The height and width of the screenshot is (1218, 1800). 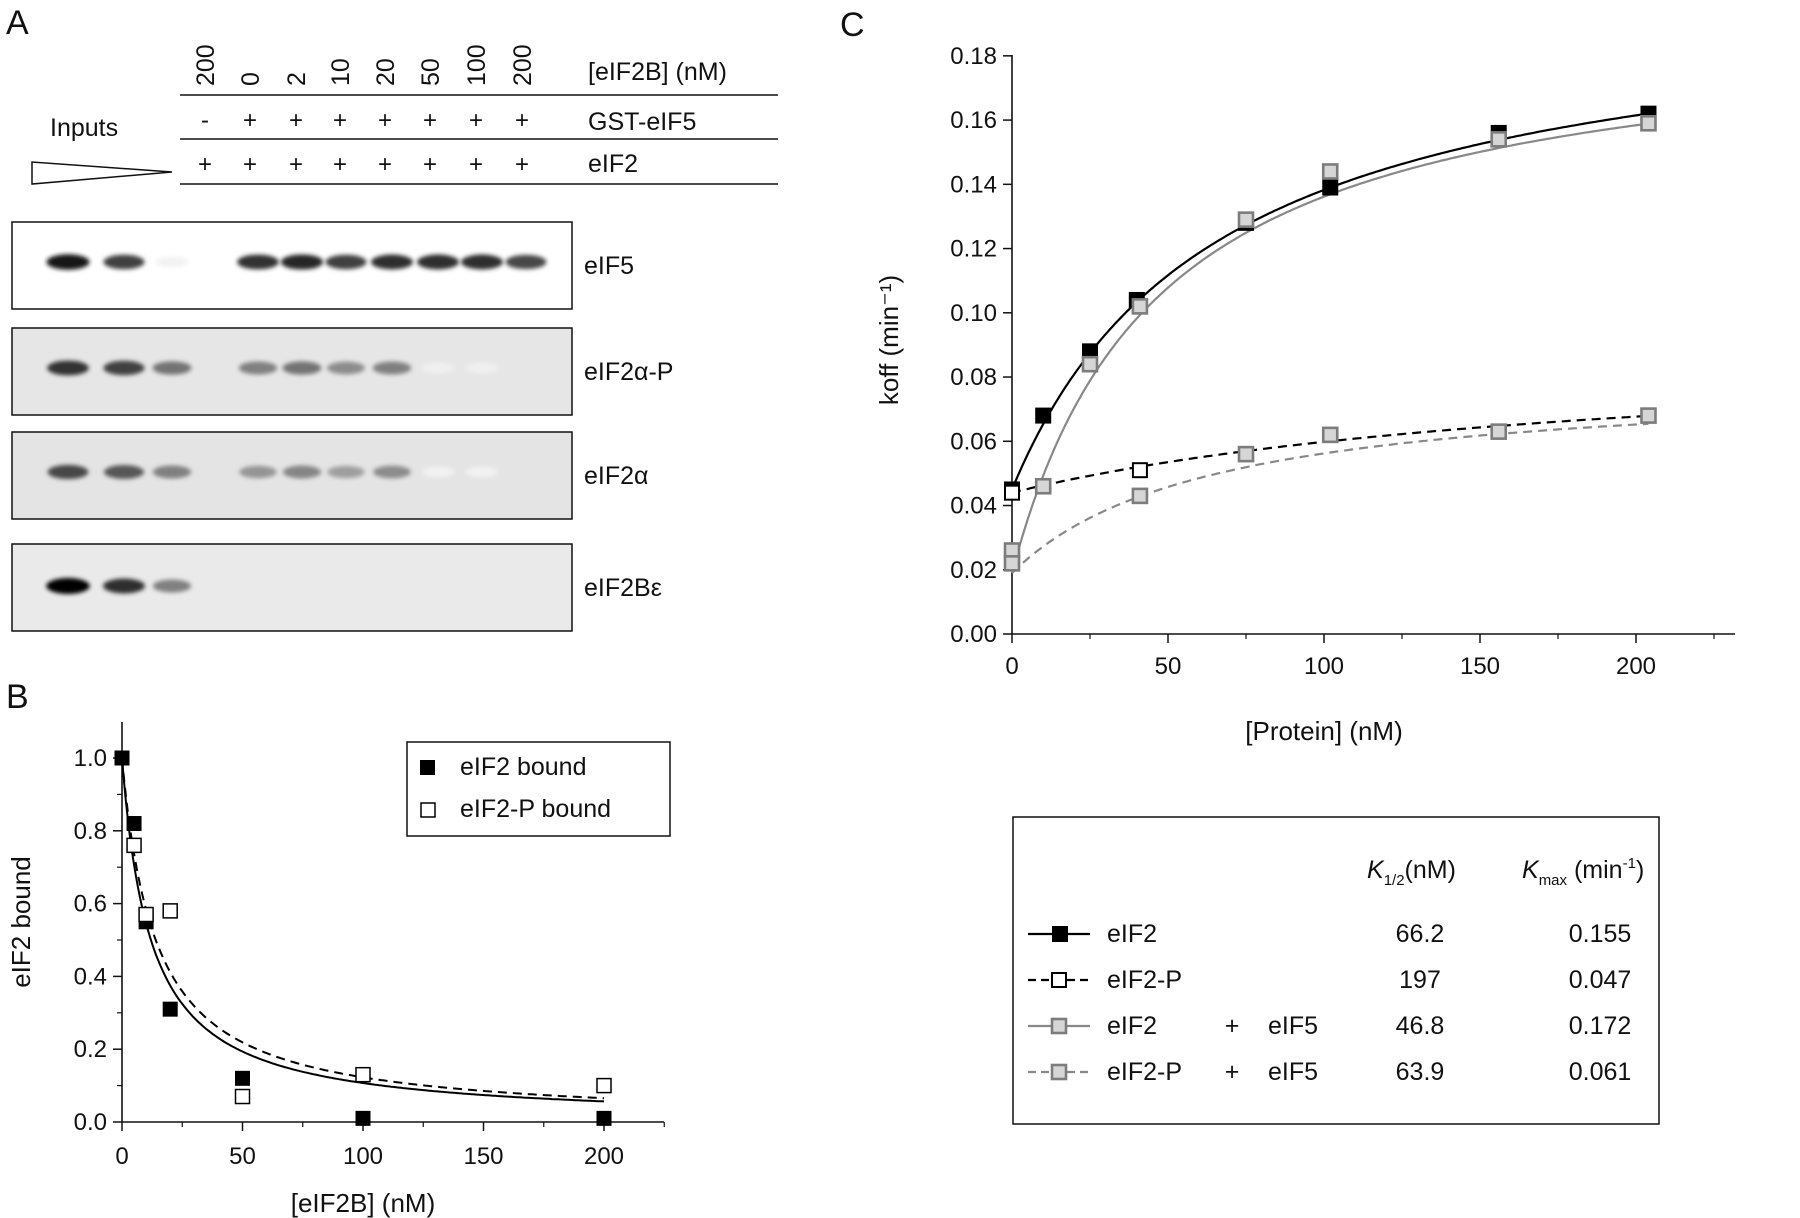 I want to click on x-axis-label: [eIF2B] (nM), so click(x=363, y=1203).